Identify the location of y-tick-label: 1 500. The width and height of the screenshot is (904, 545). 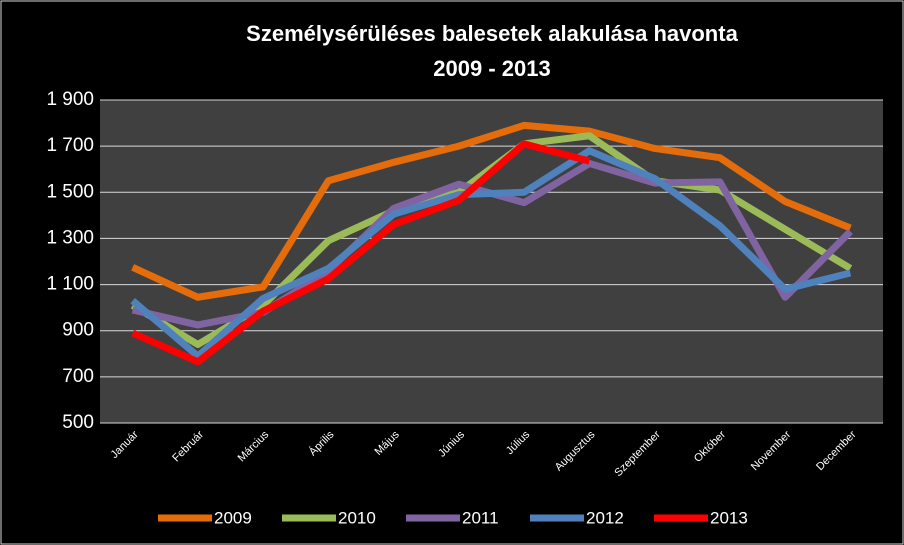
(70, 191).